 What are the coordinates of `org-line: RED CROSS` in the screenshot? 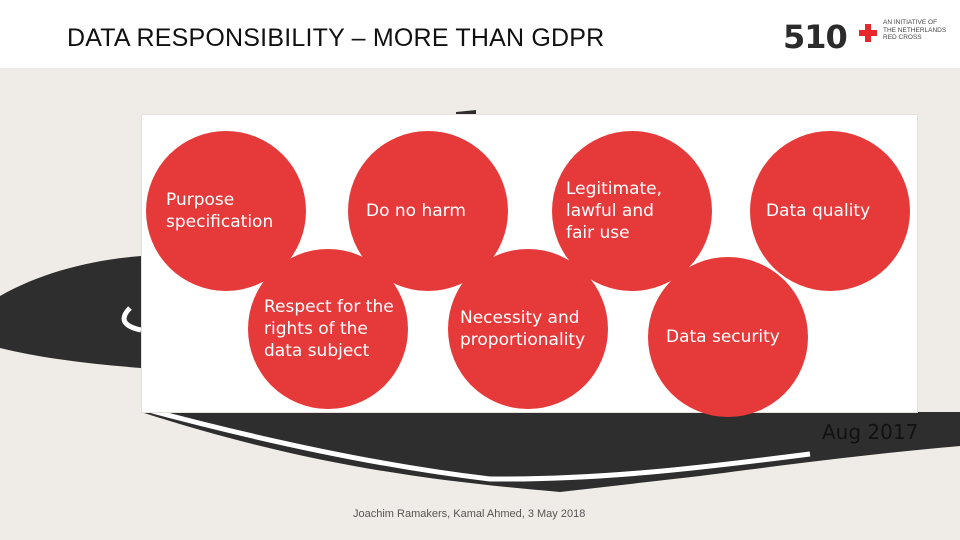 It's located at (902, 37).